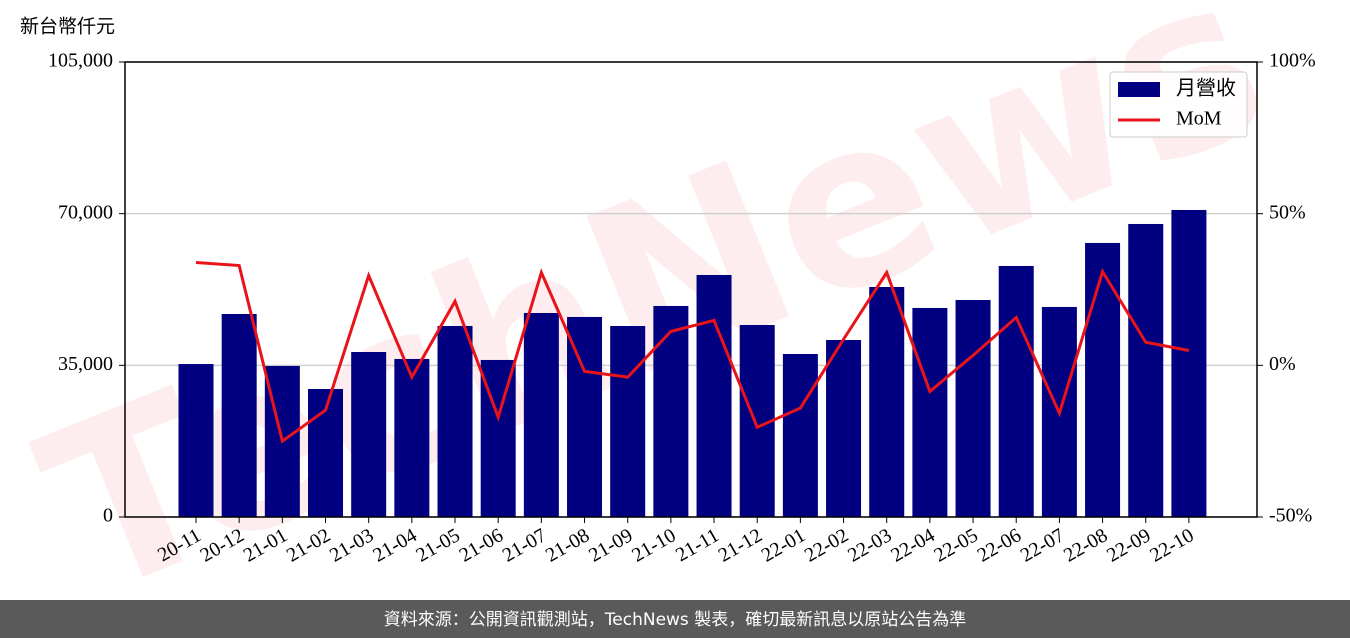  What do you see at coordinates (912, 545) in the screenshot?
I see `x-tick-label: 22-04` at bounding box center [912, 545].